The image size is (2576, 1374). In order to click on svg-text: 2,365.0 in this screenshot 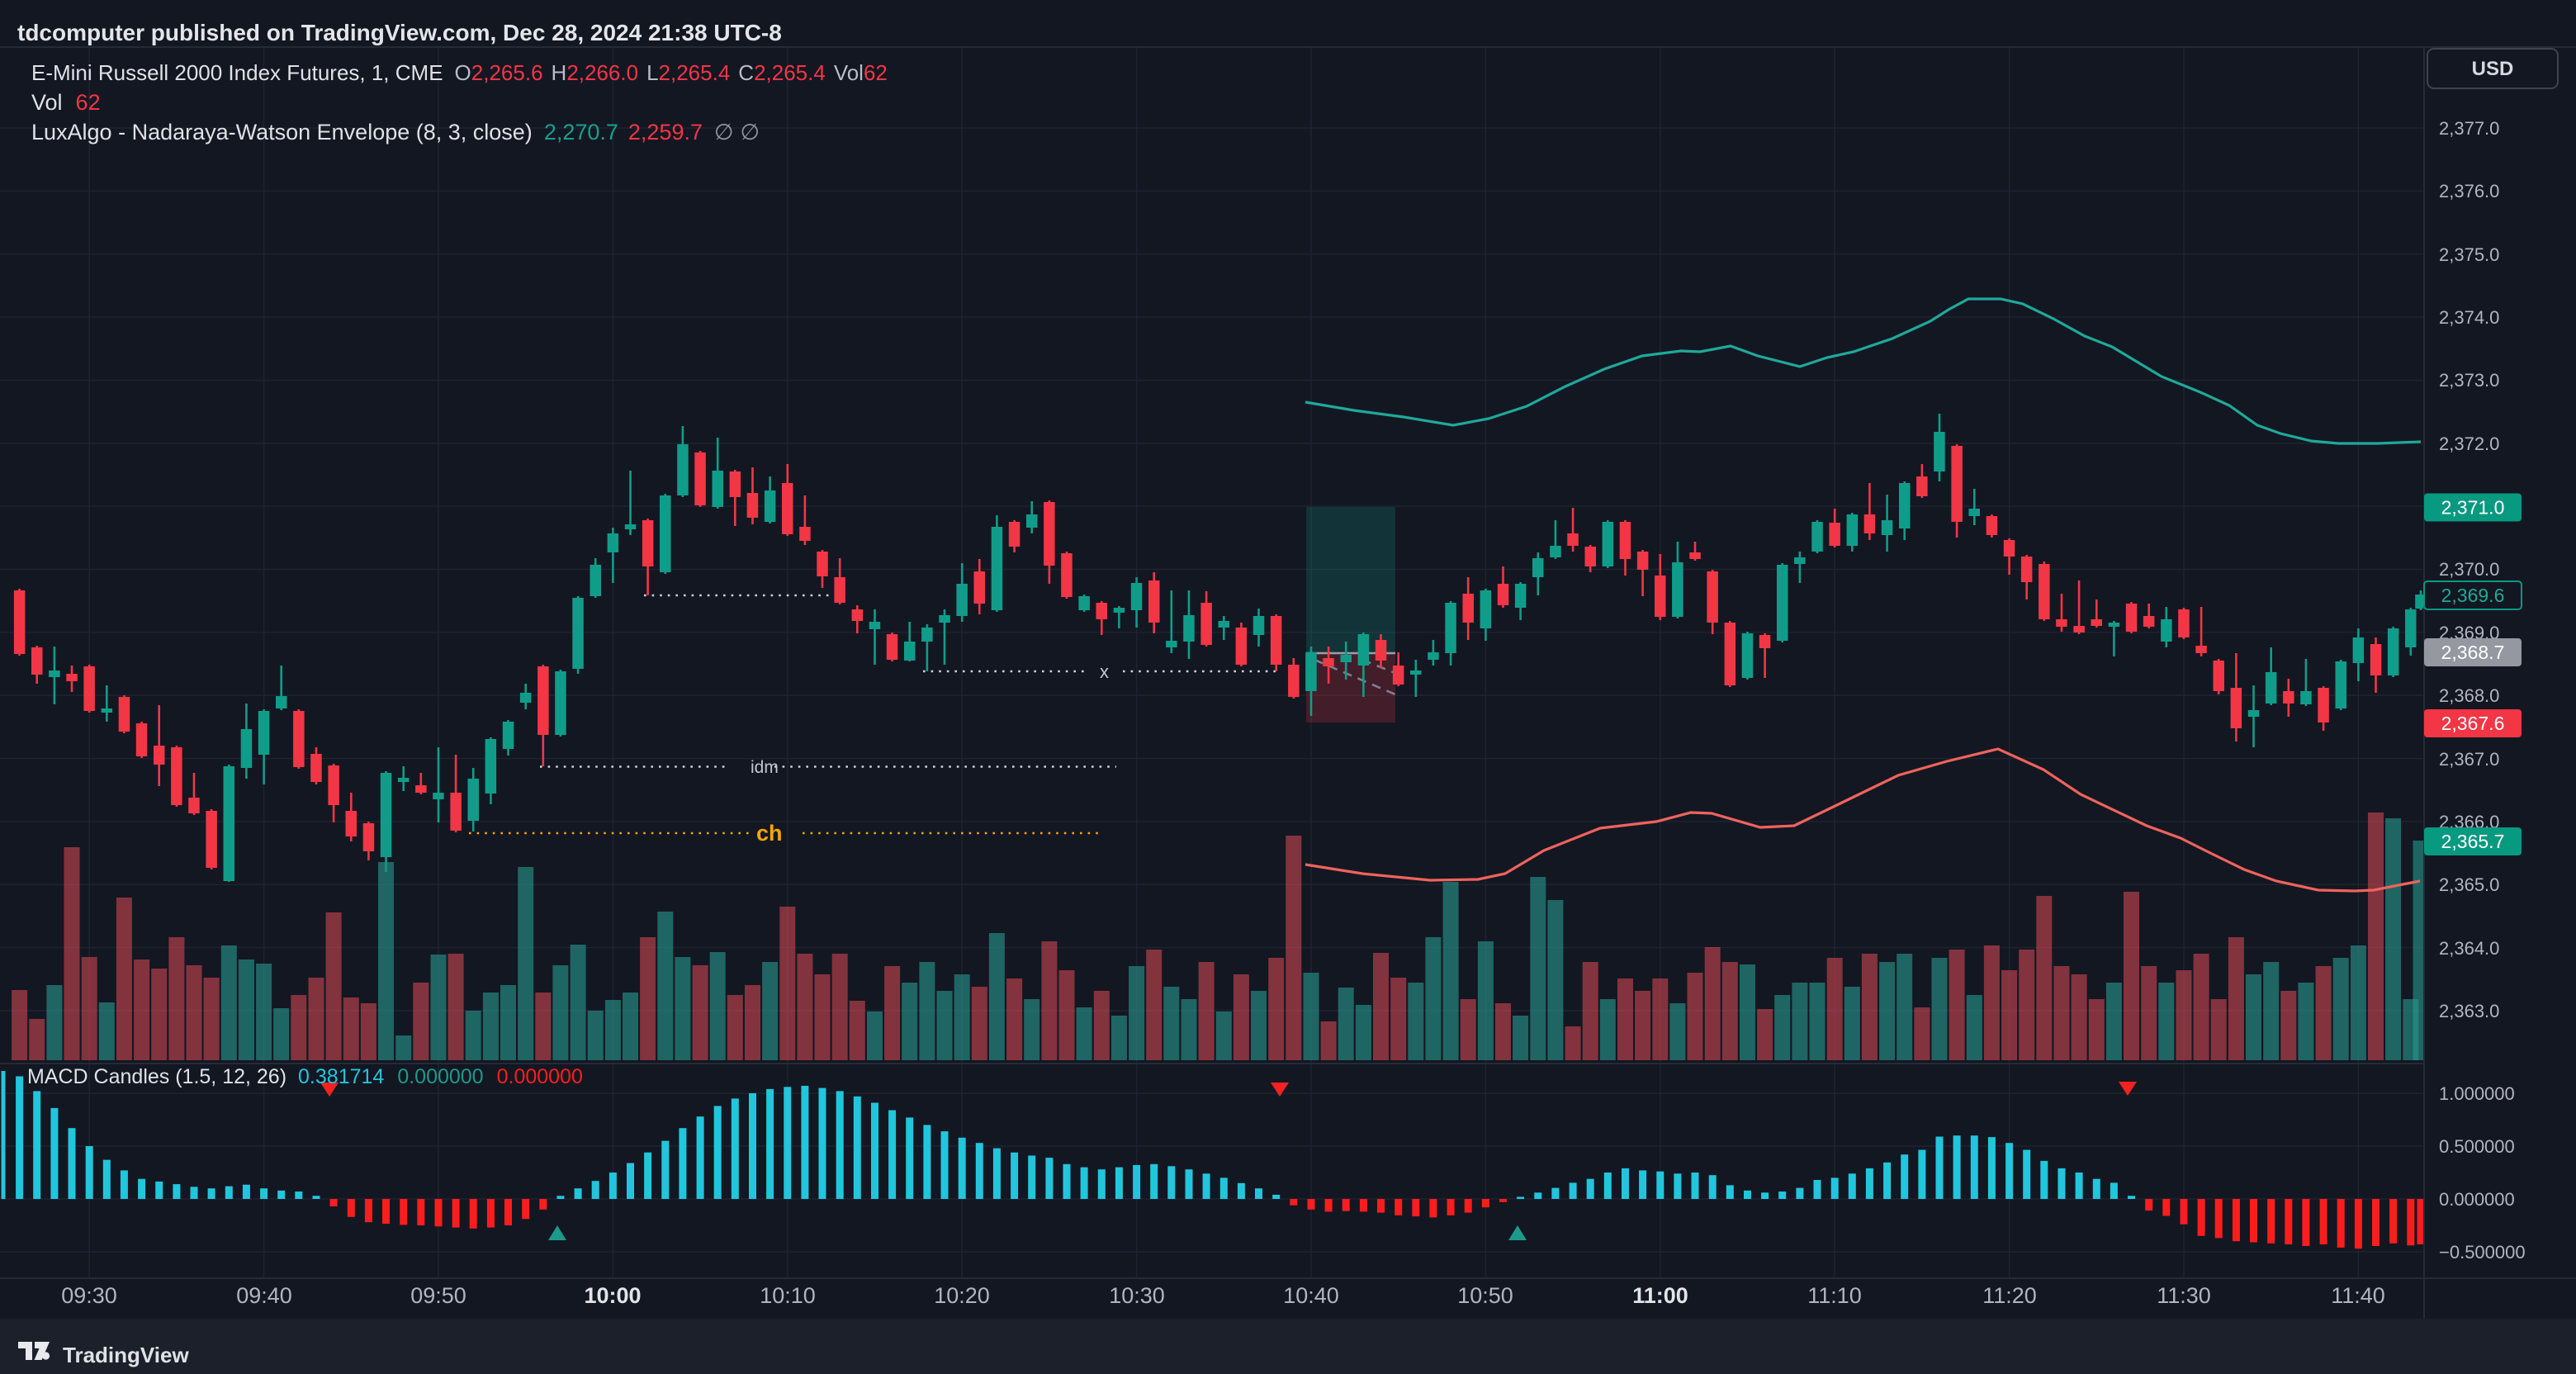, I will do `click(2469, 885)`.